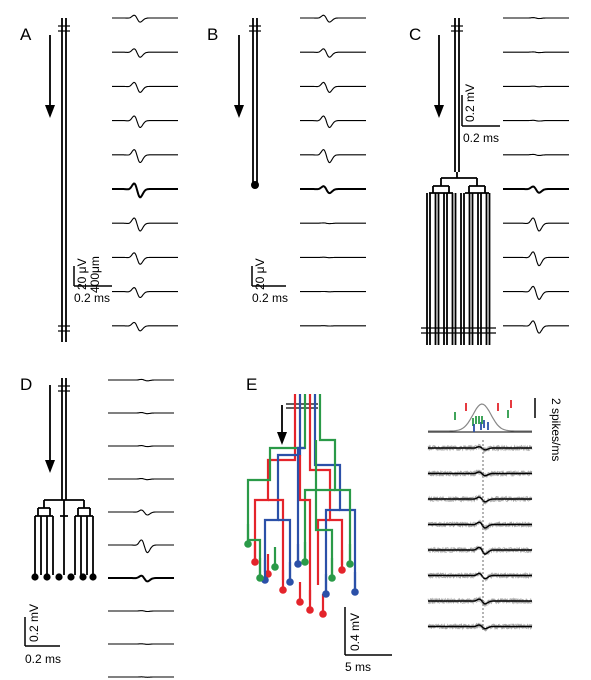 The width and height of the screenshot is (591, 680). Describe the element at coordinates (64, 180) in the screenshot. I see `axon-straight-a` at that location.